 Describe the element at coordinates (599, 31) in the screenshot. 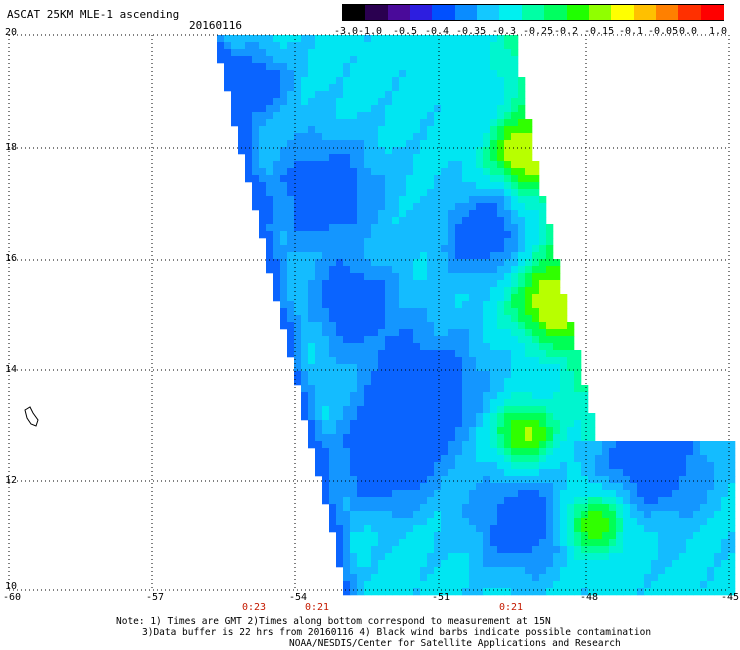

I see `colorbar-tick-label: -0.15` at that location.